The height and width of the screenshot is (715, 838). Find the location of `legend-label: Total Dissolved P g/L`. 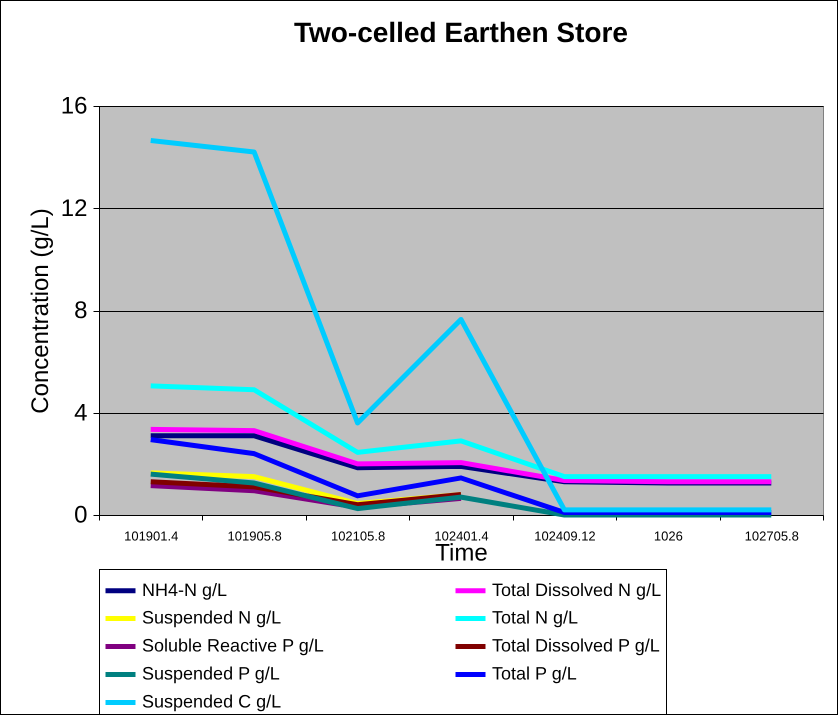

legend-label: Total Dissolved P g/L is located at coordinates (576, 646).